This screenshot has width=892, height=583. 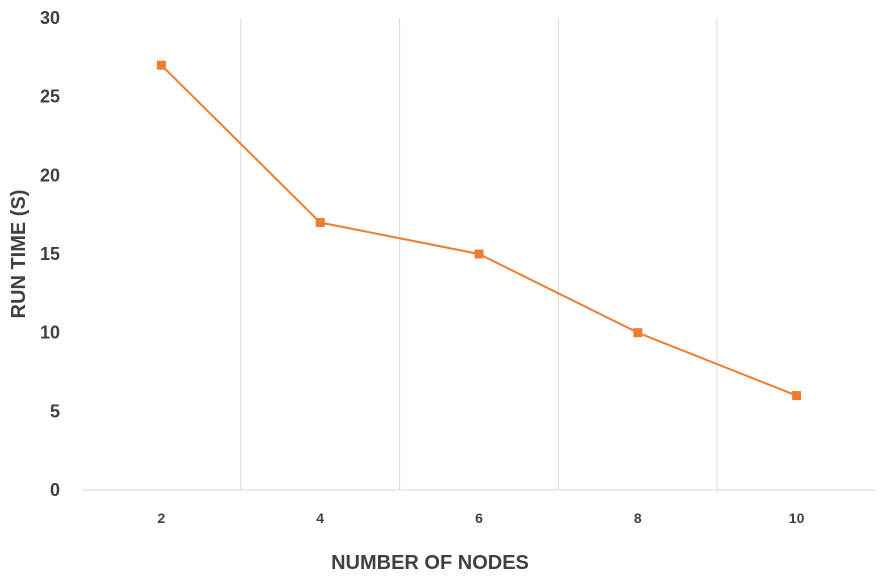 I want to click on y-tick-labels: 0 5 10 15 20 25 30, so click(x=50, y=254).